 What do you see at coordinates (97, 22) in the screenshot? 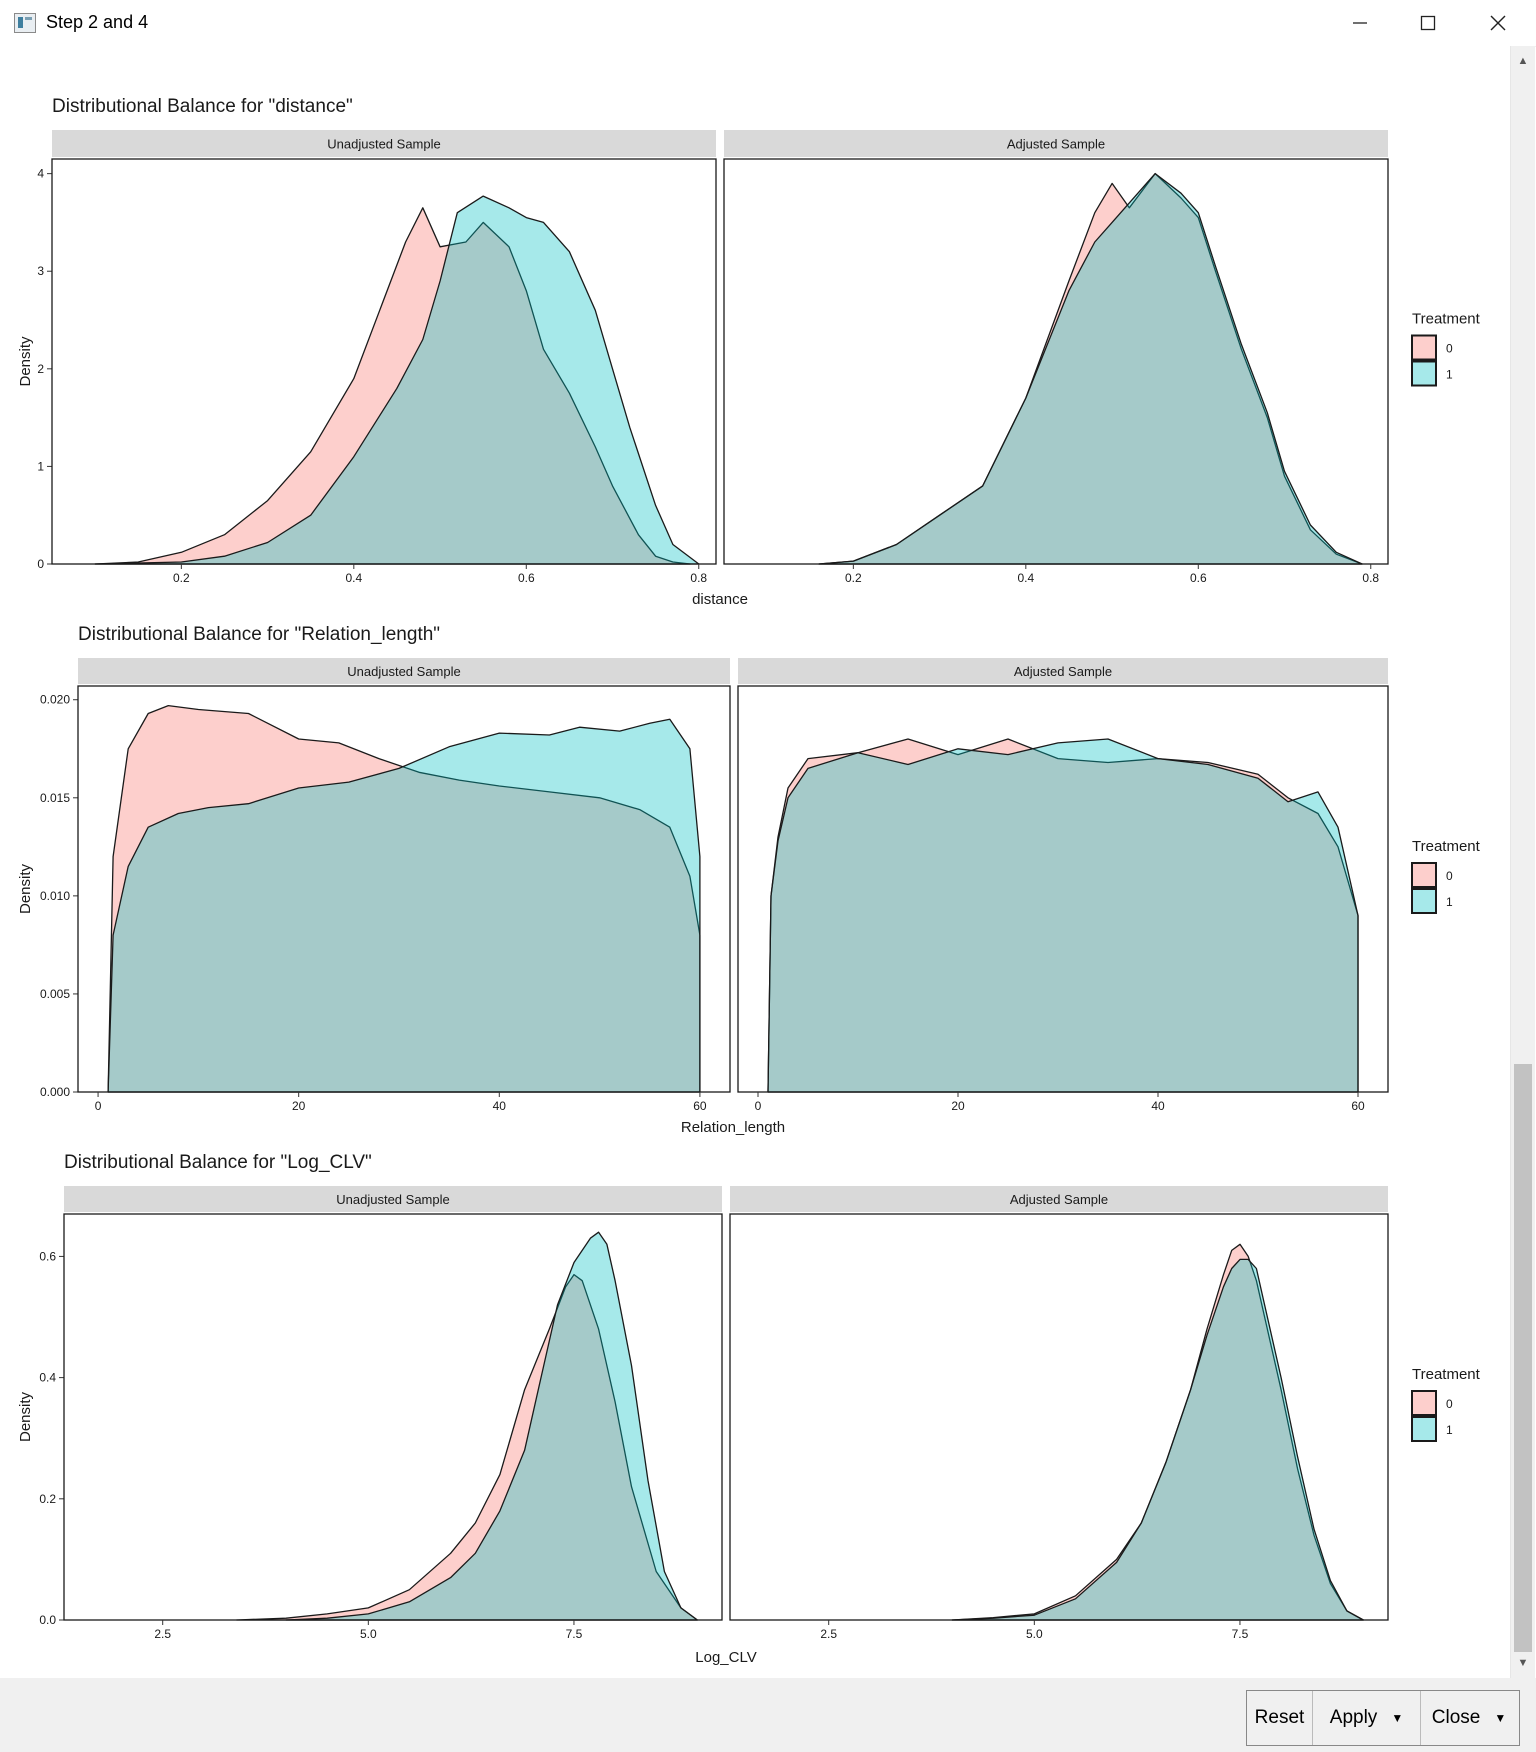
I see `window-title: Step 2 and 4` at bounding box center [97, 22].